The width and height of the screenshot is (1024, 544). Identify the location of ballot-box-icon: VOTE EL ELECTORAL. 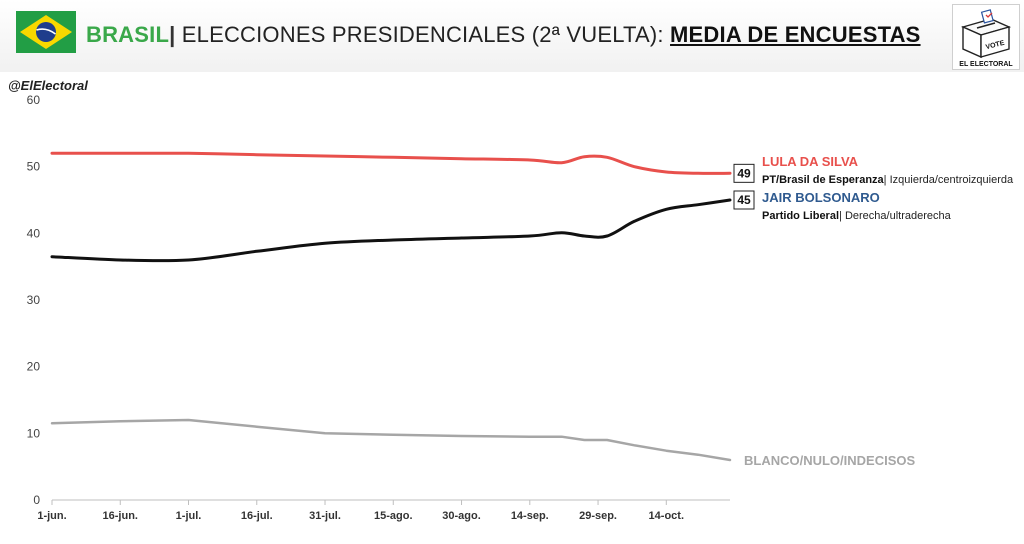
(986, 38).